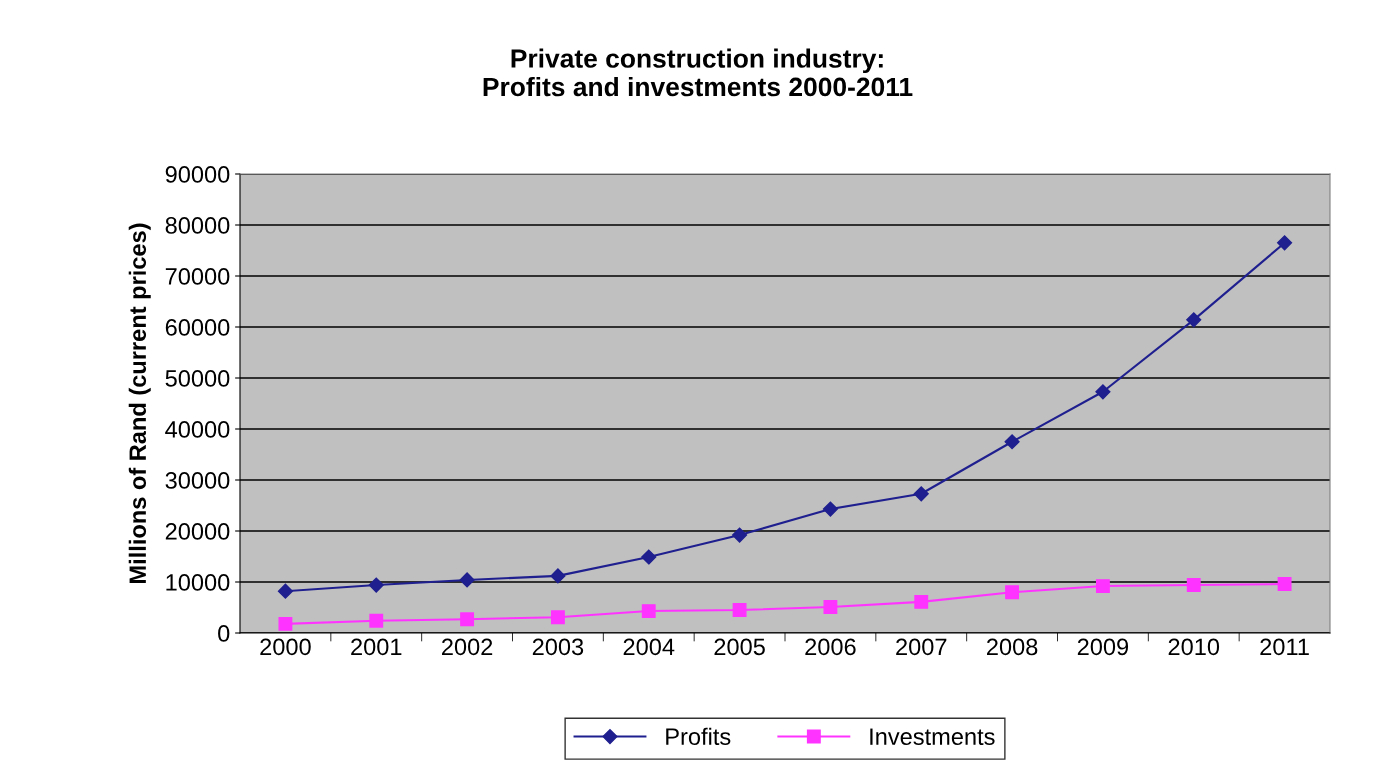 The width and height of the screenshot is (1395, 783). What do you see at coordinates (197, 327) in the screenshot?
I see `y-tick-label: 60000` at bounding box center [197, 327].